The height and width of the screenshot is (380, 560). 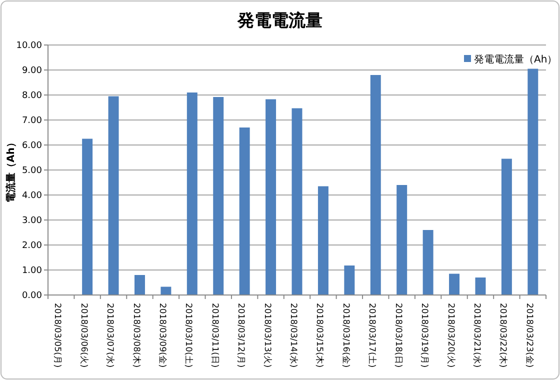 I want to click on y-tick-label: 2.00, so click(x=32, y=246).